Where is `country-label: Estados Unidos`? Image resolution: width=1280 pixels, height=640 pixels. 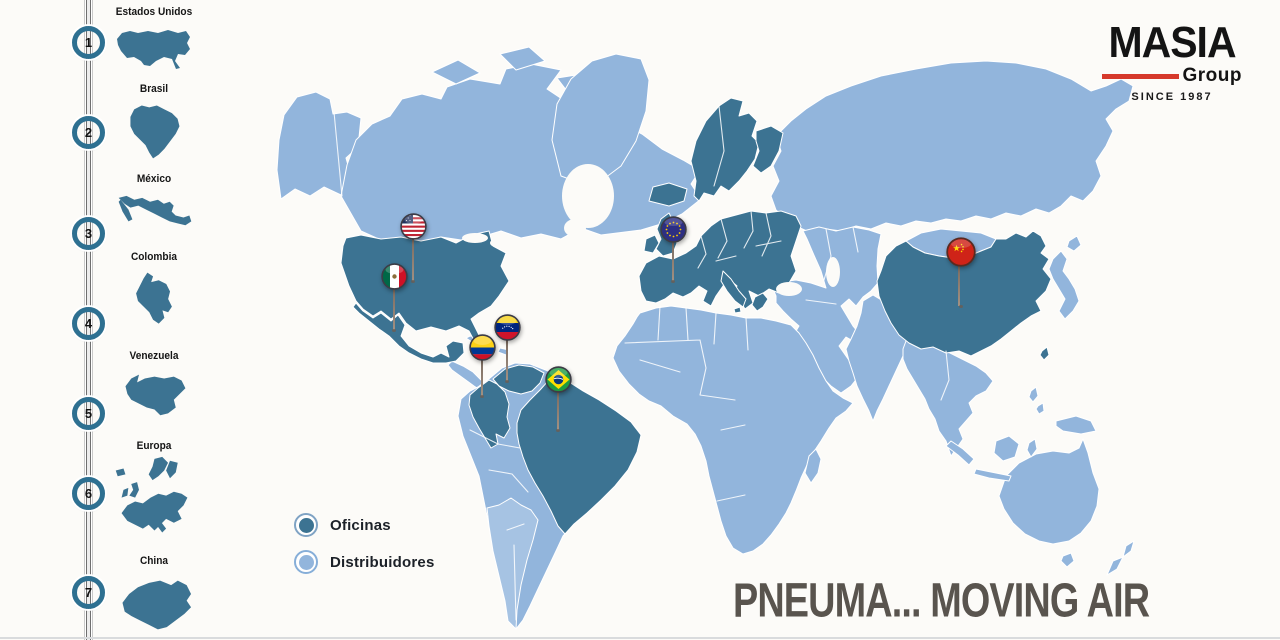
country-label: Estados Unidos is located at coordinates (154, 12).